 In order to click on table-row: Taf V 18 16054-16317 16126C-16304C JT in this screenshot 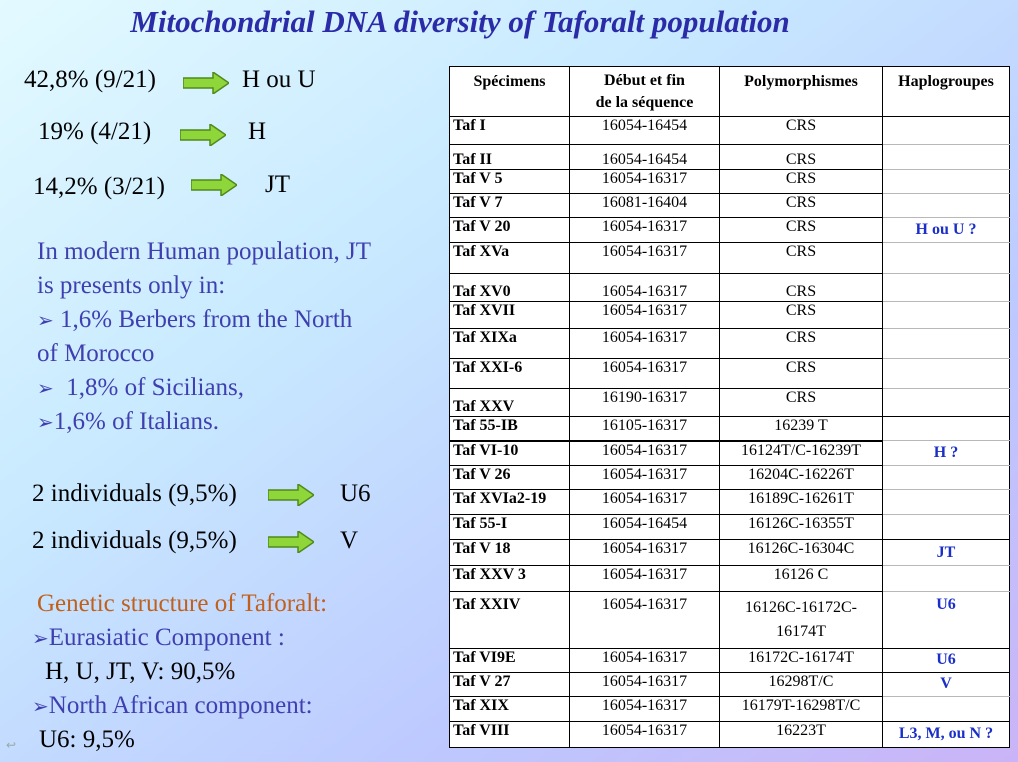, I will do `click(729, 553)`.